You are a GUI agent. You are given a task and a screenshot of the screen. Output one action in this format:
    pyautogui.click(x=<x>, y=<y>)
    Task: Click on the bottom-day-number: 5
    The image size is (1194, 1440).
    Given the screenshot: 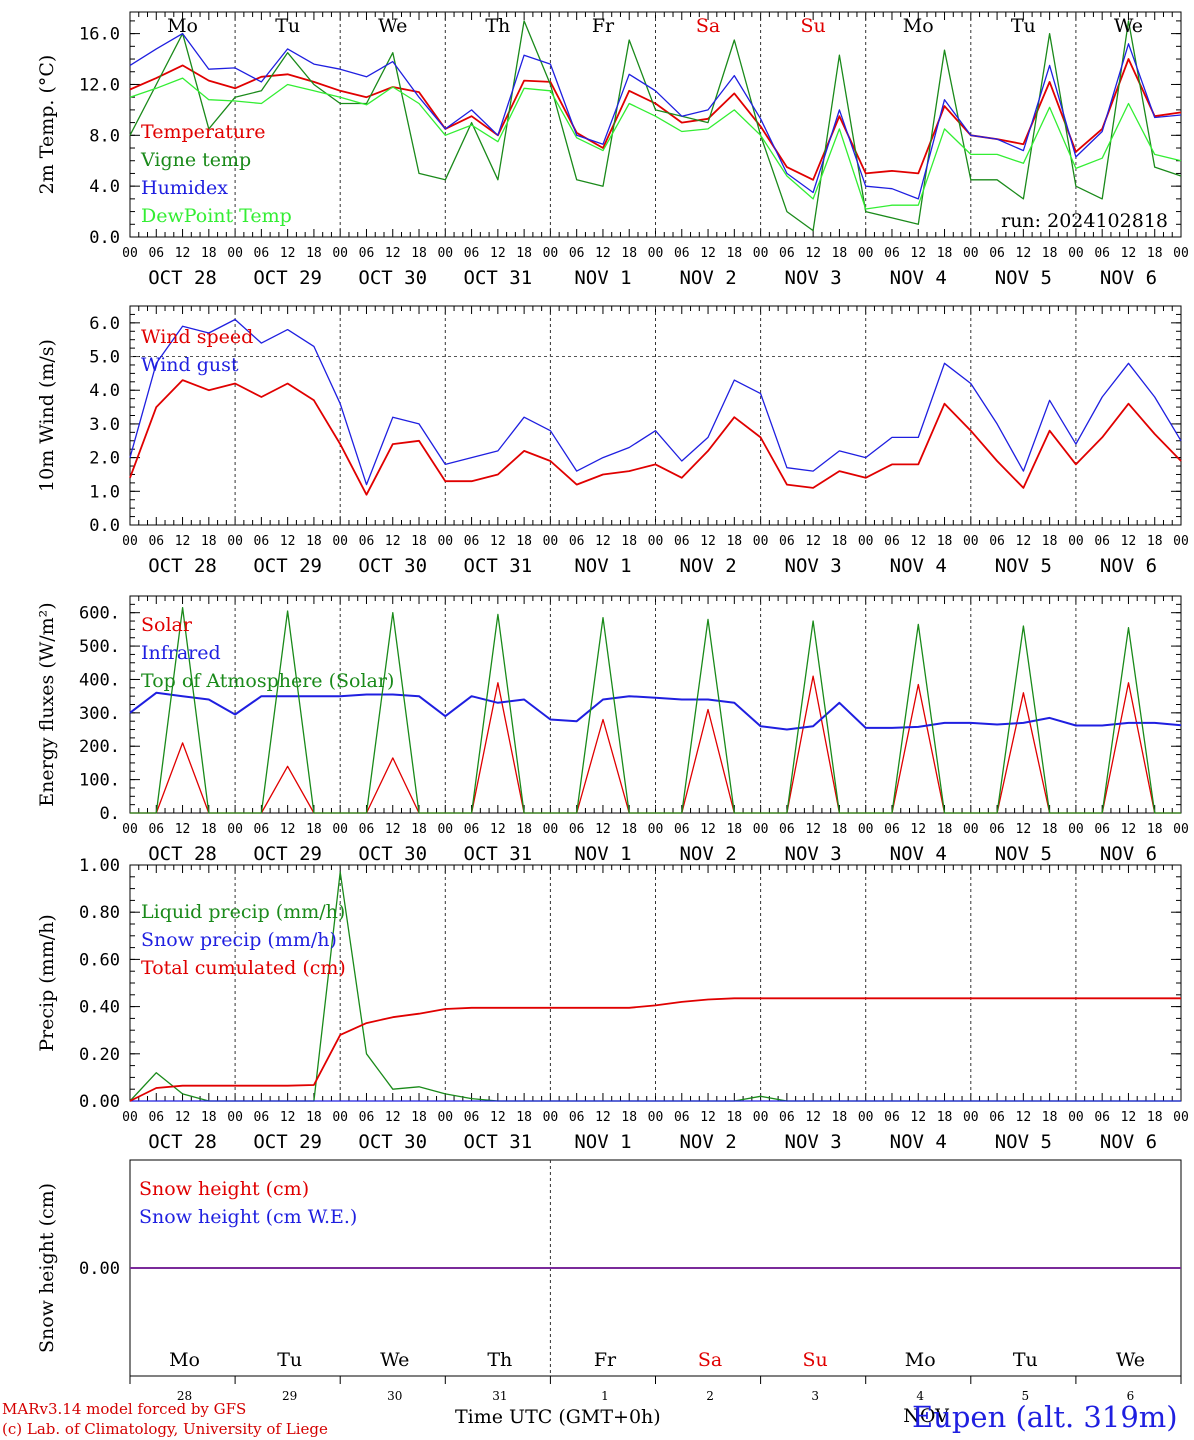 What is the action you would take?
    pyautogui.click(x=1026, y=1396)
    